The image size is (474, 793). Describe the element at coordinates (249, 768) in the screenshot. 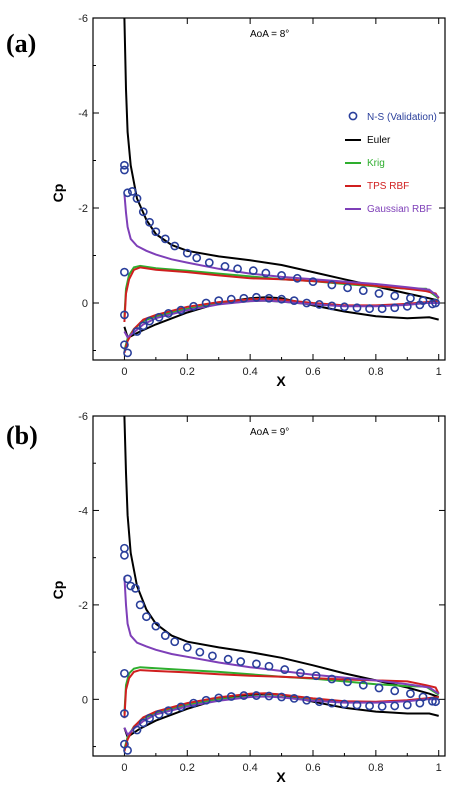

I see `x-tick-label: 0.4` at that location.